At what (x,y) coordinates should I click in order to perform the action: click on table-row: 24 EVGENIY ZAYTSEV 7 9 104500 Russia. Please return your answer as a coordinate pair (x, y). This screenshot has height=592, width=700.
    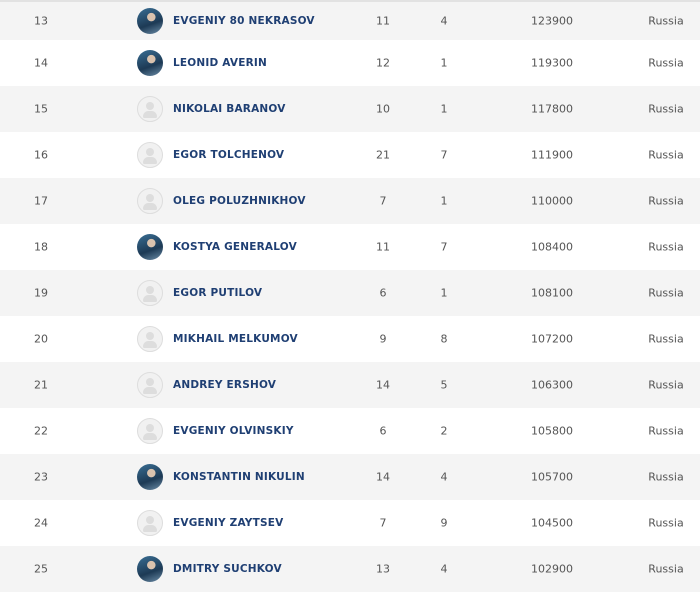
    Looking at the image, I should click on (350, 523).